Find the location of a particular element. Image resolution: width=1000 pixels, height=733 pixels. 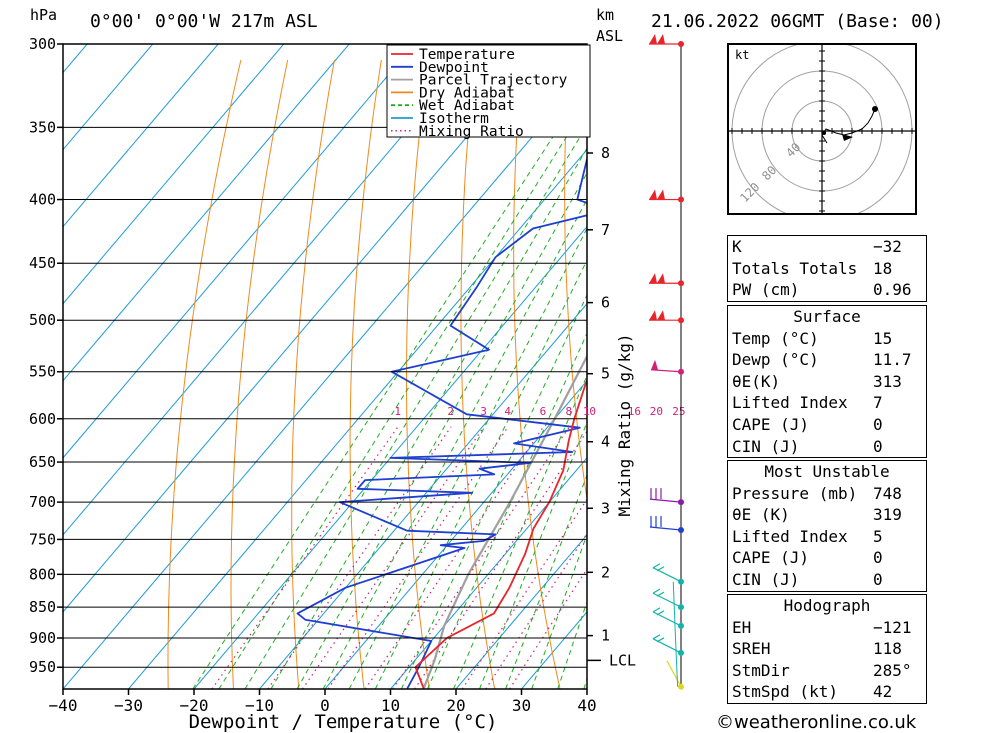

pressure-tick-label: 550 is located at coordinates (42, 372).